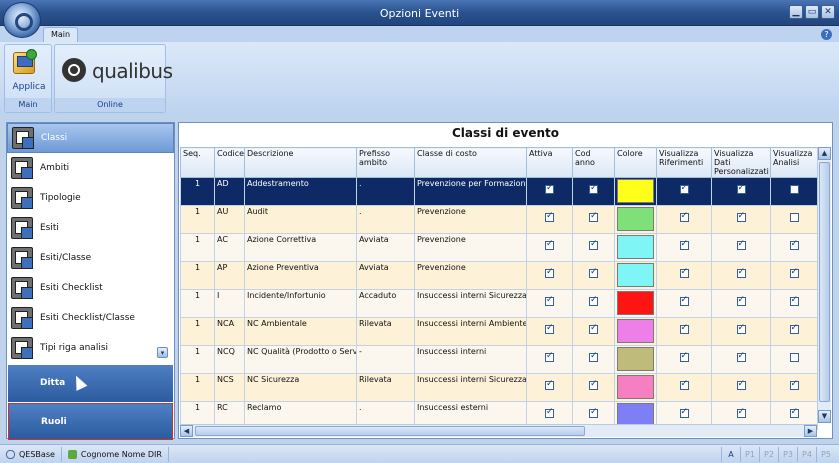 Image resolution: width=839 pixels, height=463 pixels. What do you see at coordinates (385, 247) in the screenshot?
I see `cell-prefix: Avviata` at bounding box center [385, 247].